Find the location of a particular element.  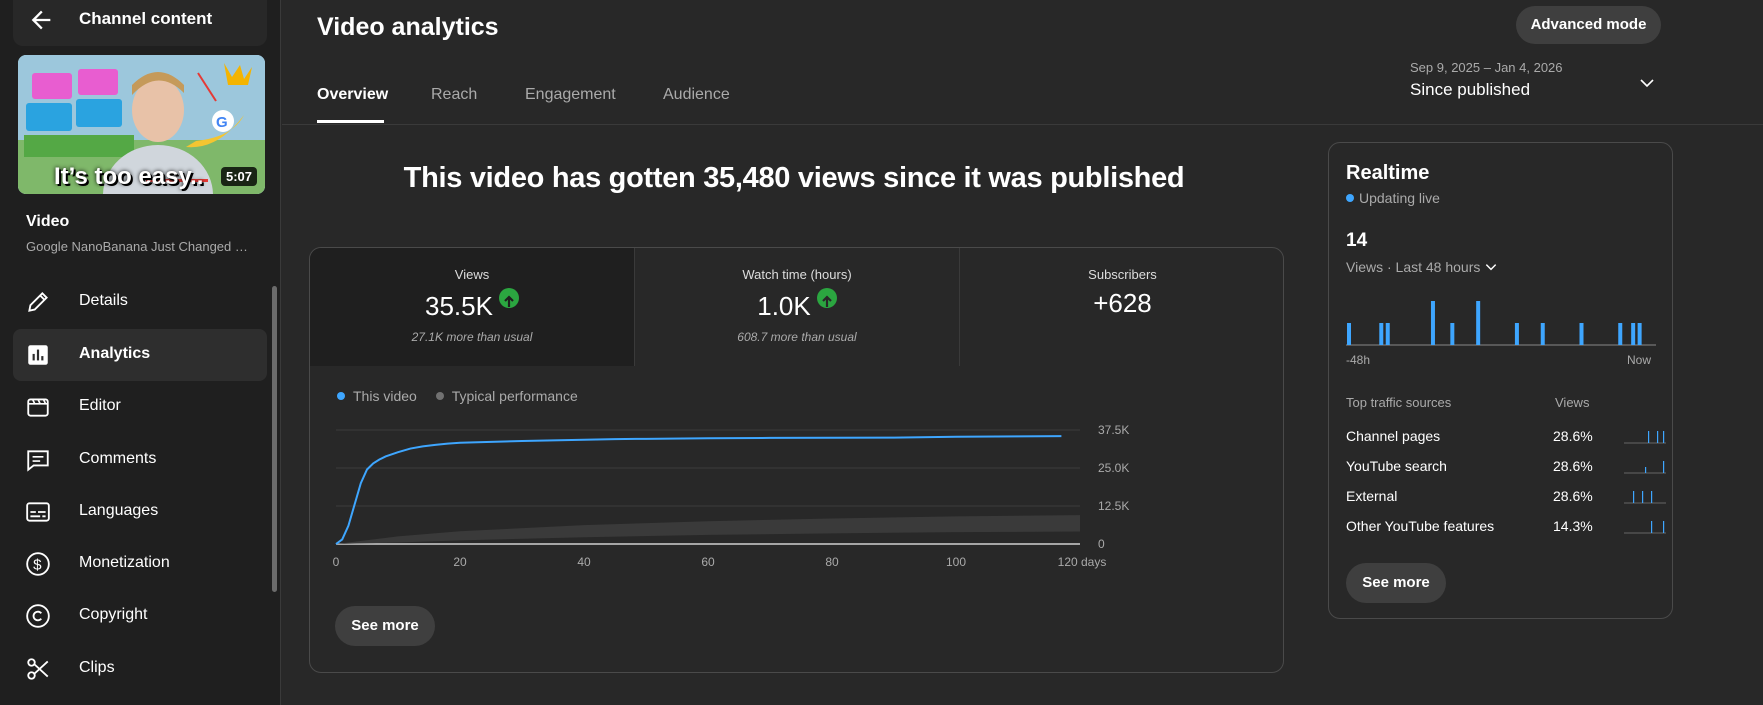

views-line-chart: 0 12.5K 25.0K 37.5K 0 20 40 60 80 100 120 days is located at coordinates (797, 498).